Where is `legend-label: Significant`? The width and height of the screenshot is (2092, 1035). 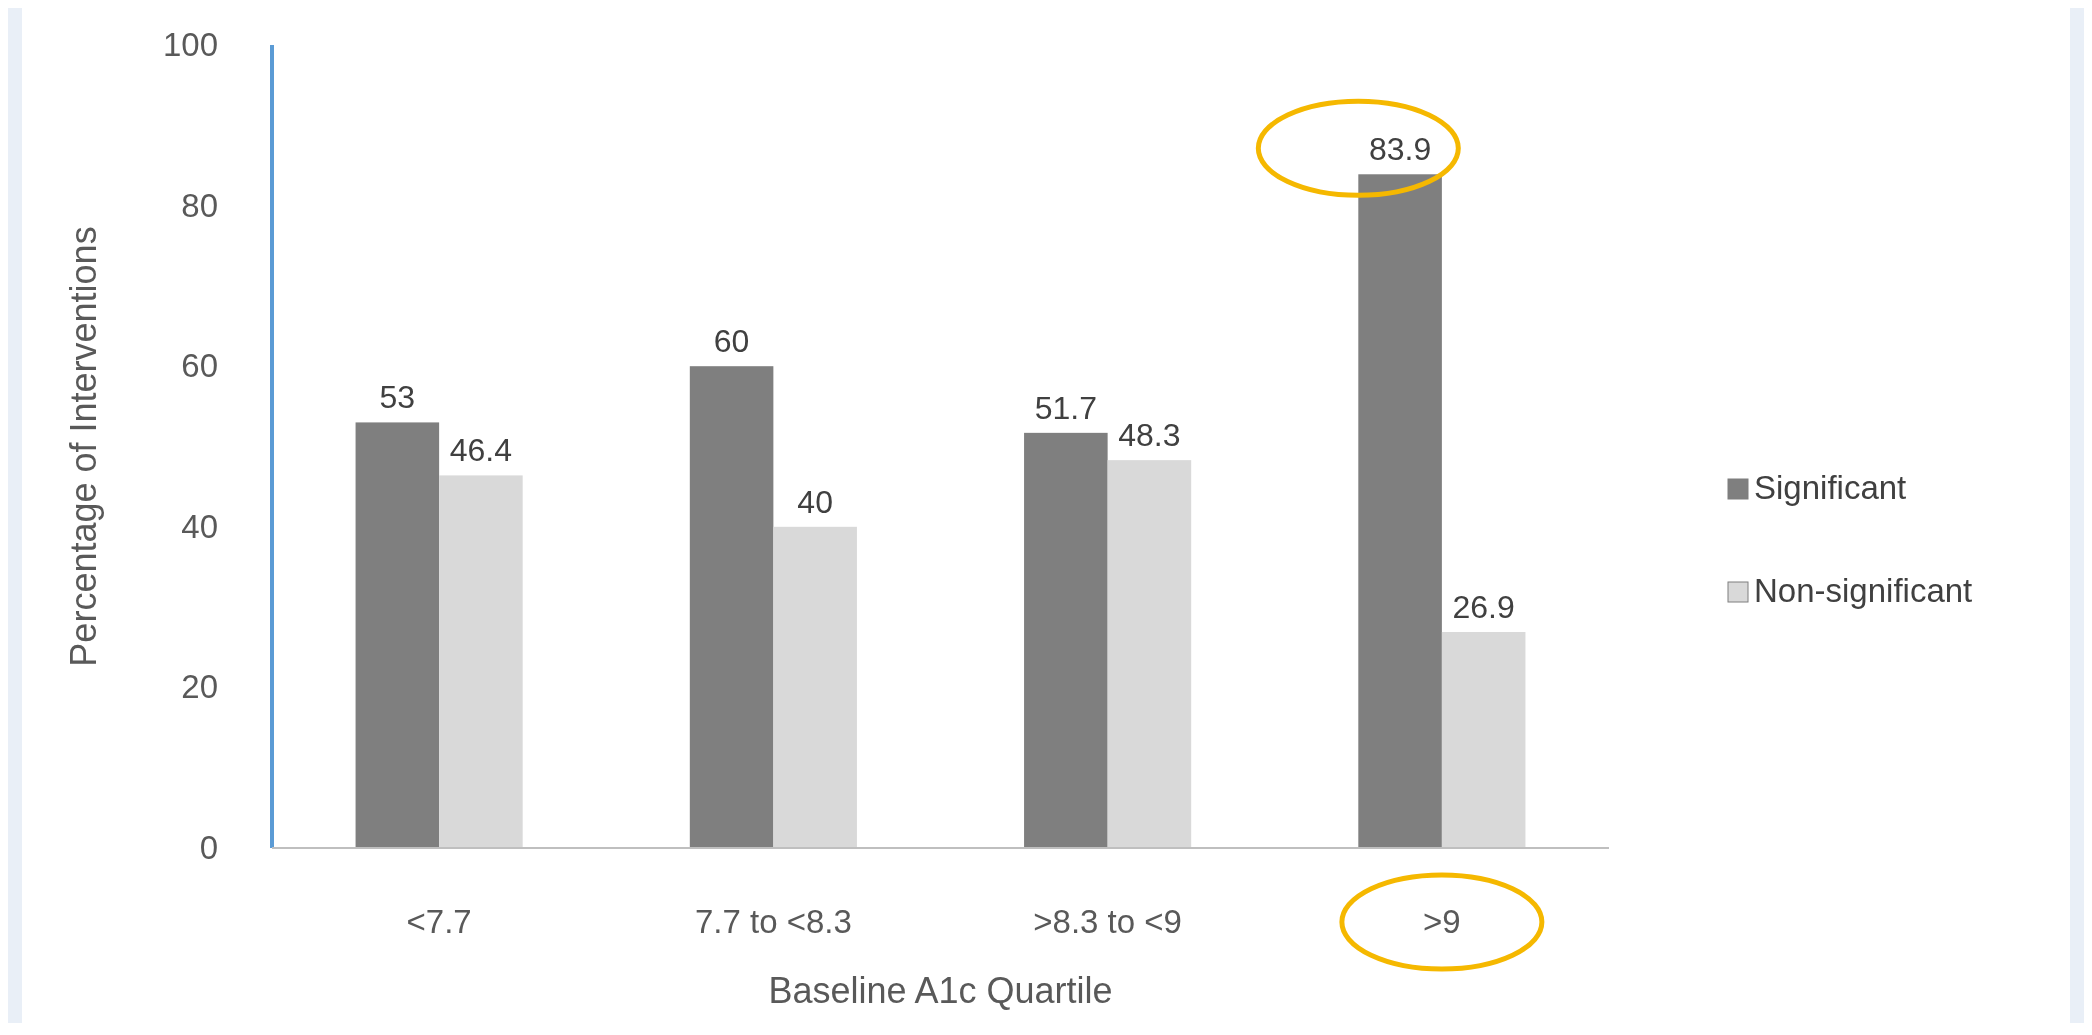
legend-label: Significant is located at coordinates (1830, 487).